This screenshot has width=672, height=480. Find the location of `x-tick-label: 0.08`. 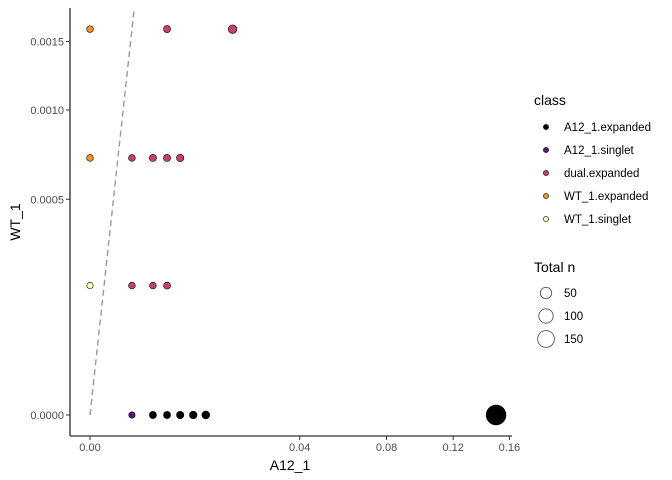

x-tick-label: 0.08 is located at coordinates (386, 448).